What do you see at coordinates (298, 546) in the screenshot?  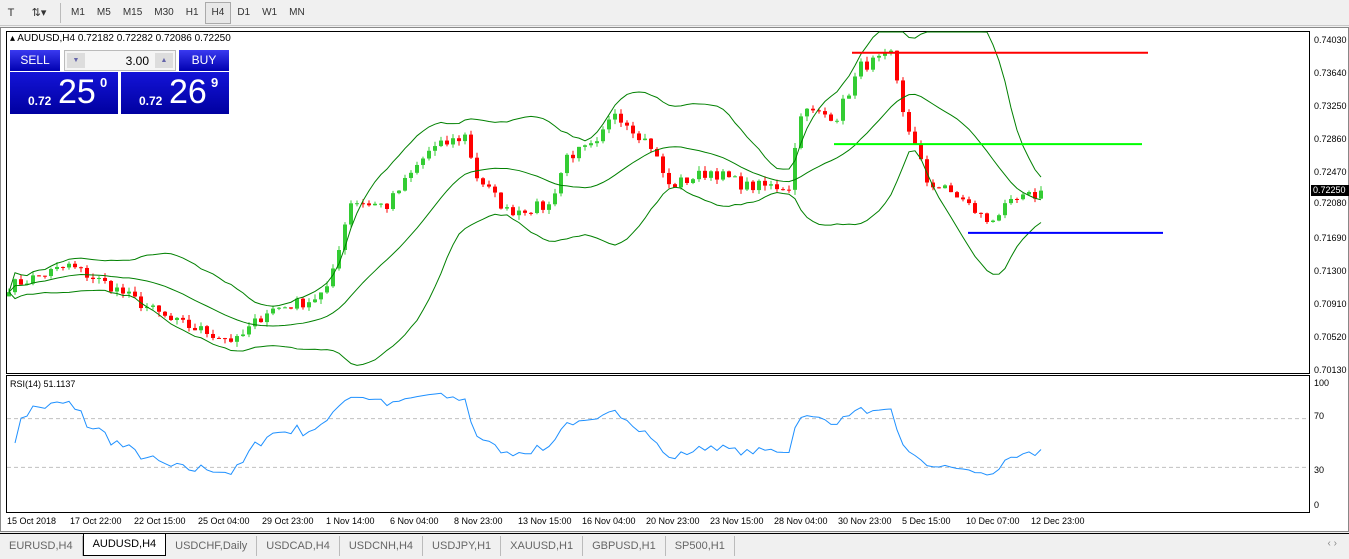 I see `chart-tab: USDCAD,H4` at bounding box center [298, 546].